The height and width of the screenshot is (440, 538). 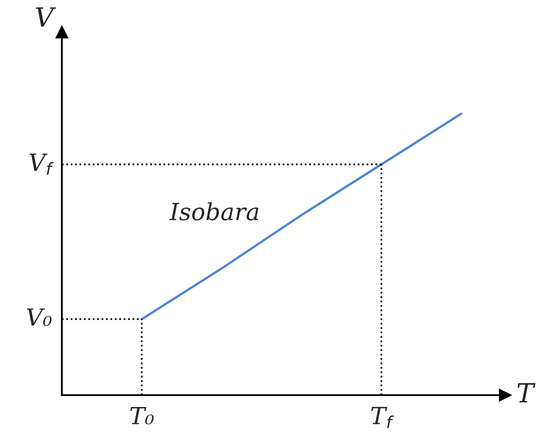 What do you see at coordinates (46, 17) in the screenshot?
I see `y-axis-title: V` at bounding box center [46, 17].